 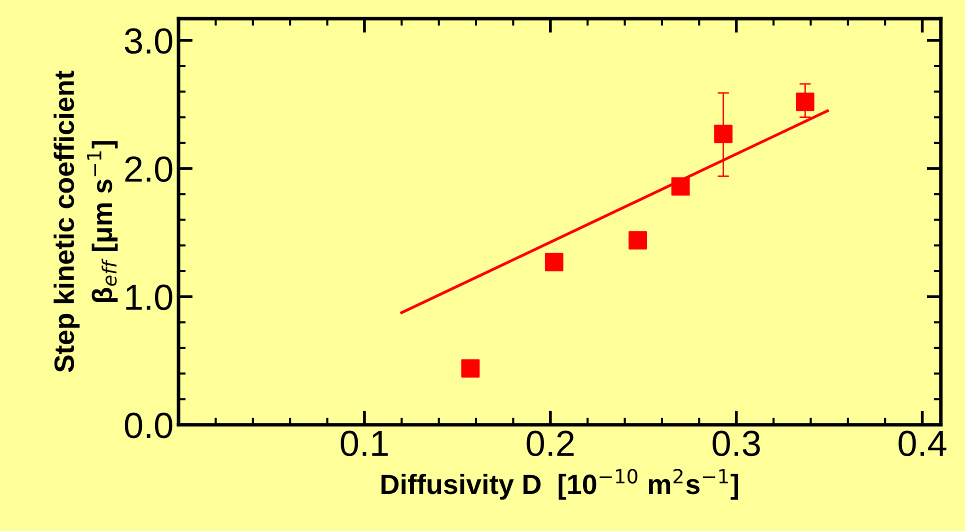 I want to click on x-tick-label: 0.3, so click(x=736, y=443).